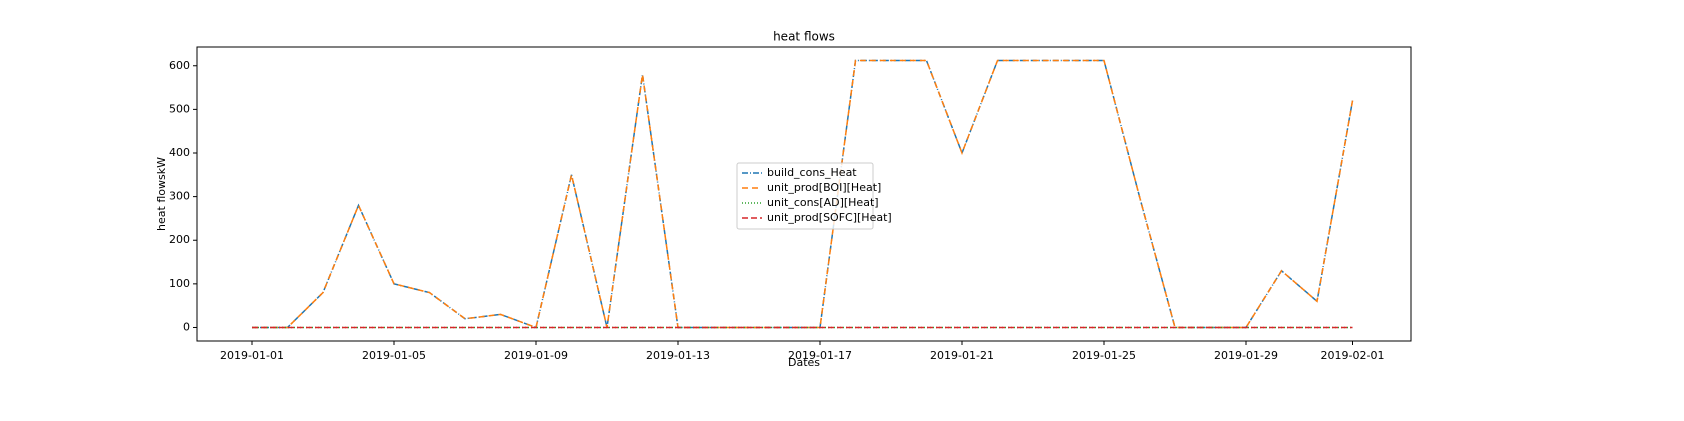 This screenshot has height=421, width=1684. What do you see at coordinates (186, 326) in the screenshot?
I see `y-tick-label: 0` at bounding box center [186, 326].